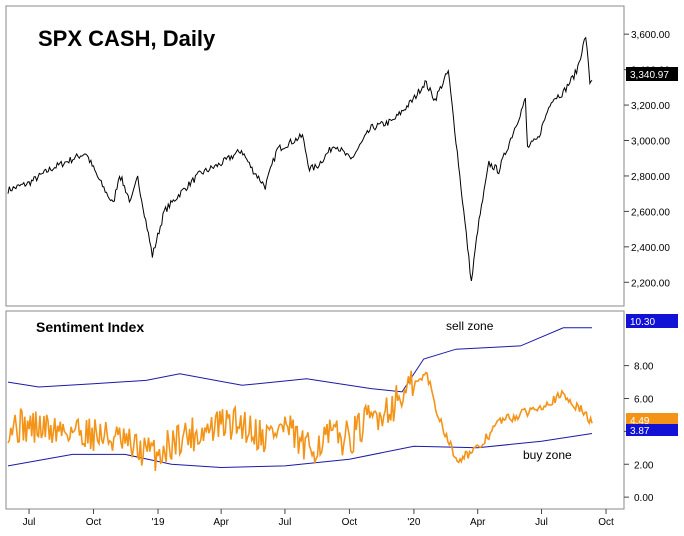 The height and width of the screenshot is (536, 684). Describe the element at coordinates (158, 522) in the screenshot. I see `x-tick-label: '19` at that location.